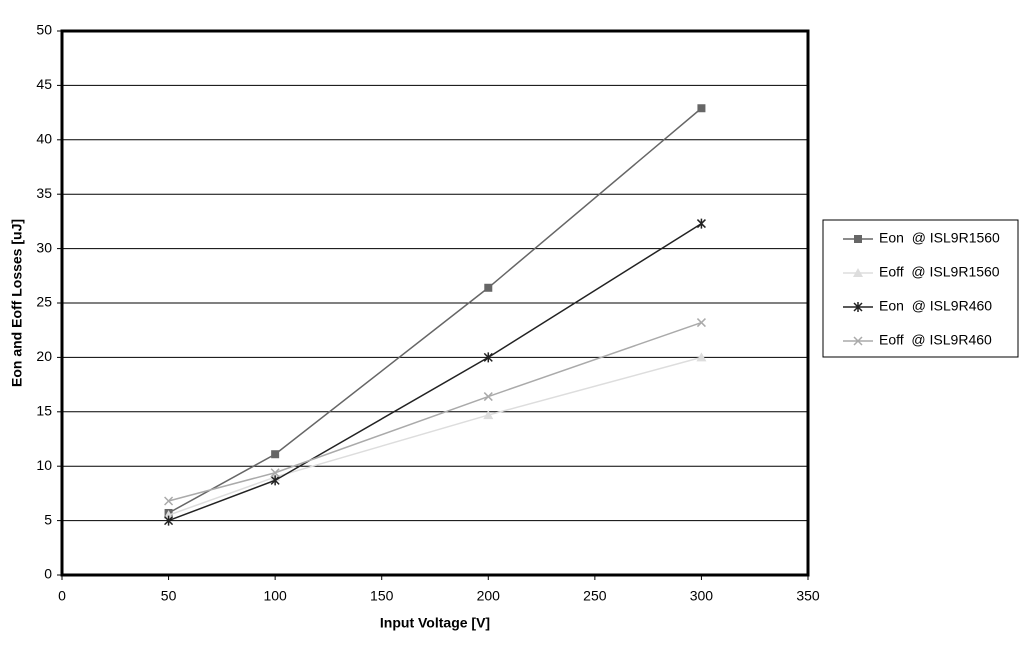  Describe the element at coordinates (44, 247) in the screenshot. I see `y-tick-label: 30` at that location.